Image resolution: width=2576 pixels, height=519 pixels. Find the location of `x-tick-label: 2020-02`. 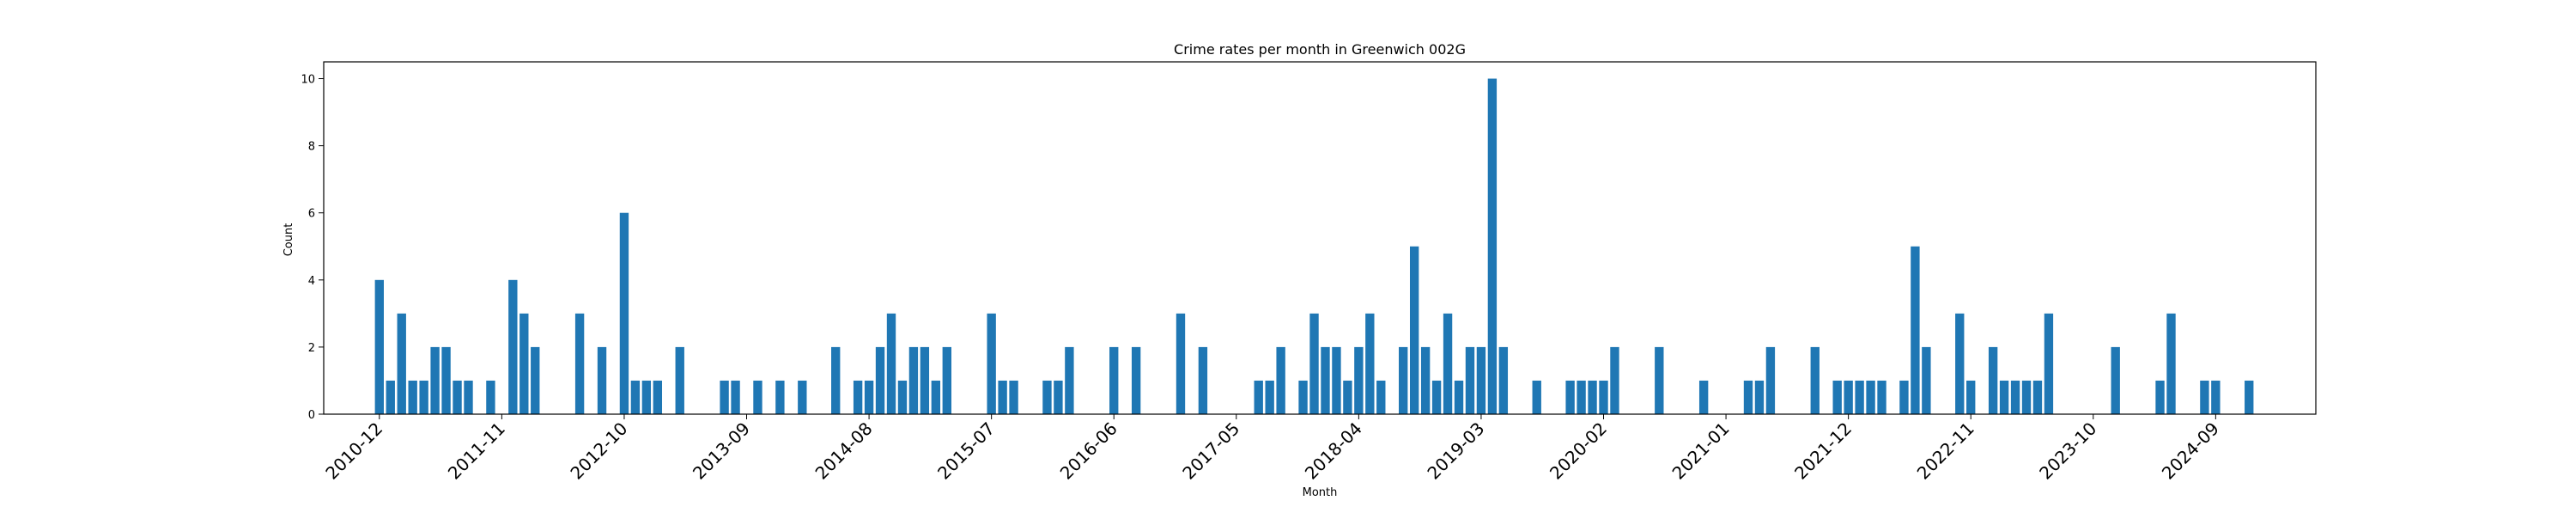

x-tick-label: 2020-02 is located at coordinates (1579, 451).